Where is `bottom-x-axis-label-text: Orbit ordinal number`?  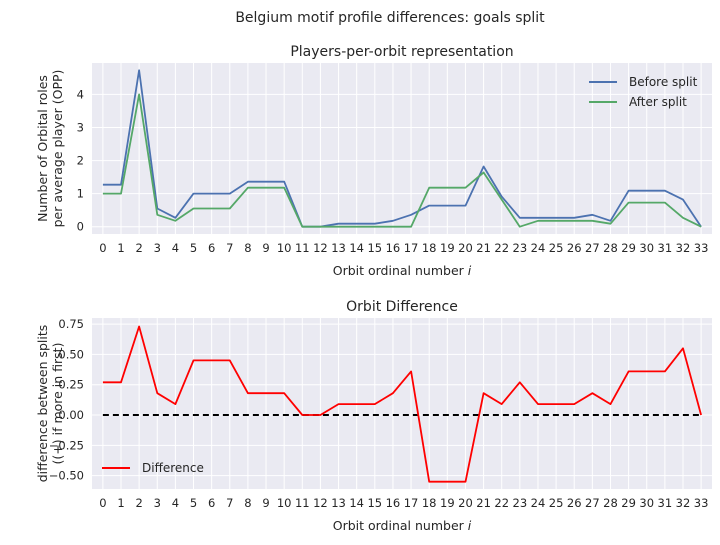 bottom-x-axis-label-text: Orbit ordinal number is located at coordinates (400, 525).